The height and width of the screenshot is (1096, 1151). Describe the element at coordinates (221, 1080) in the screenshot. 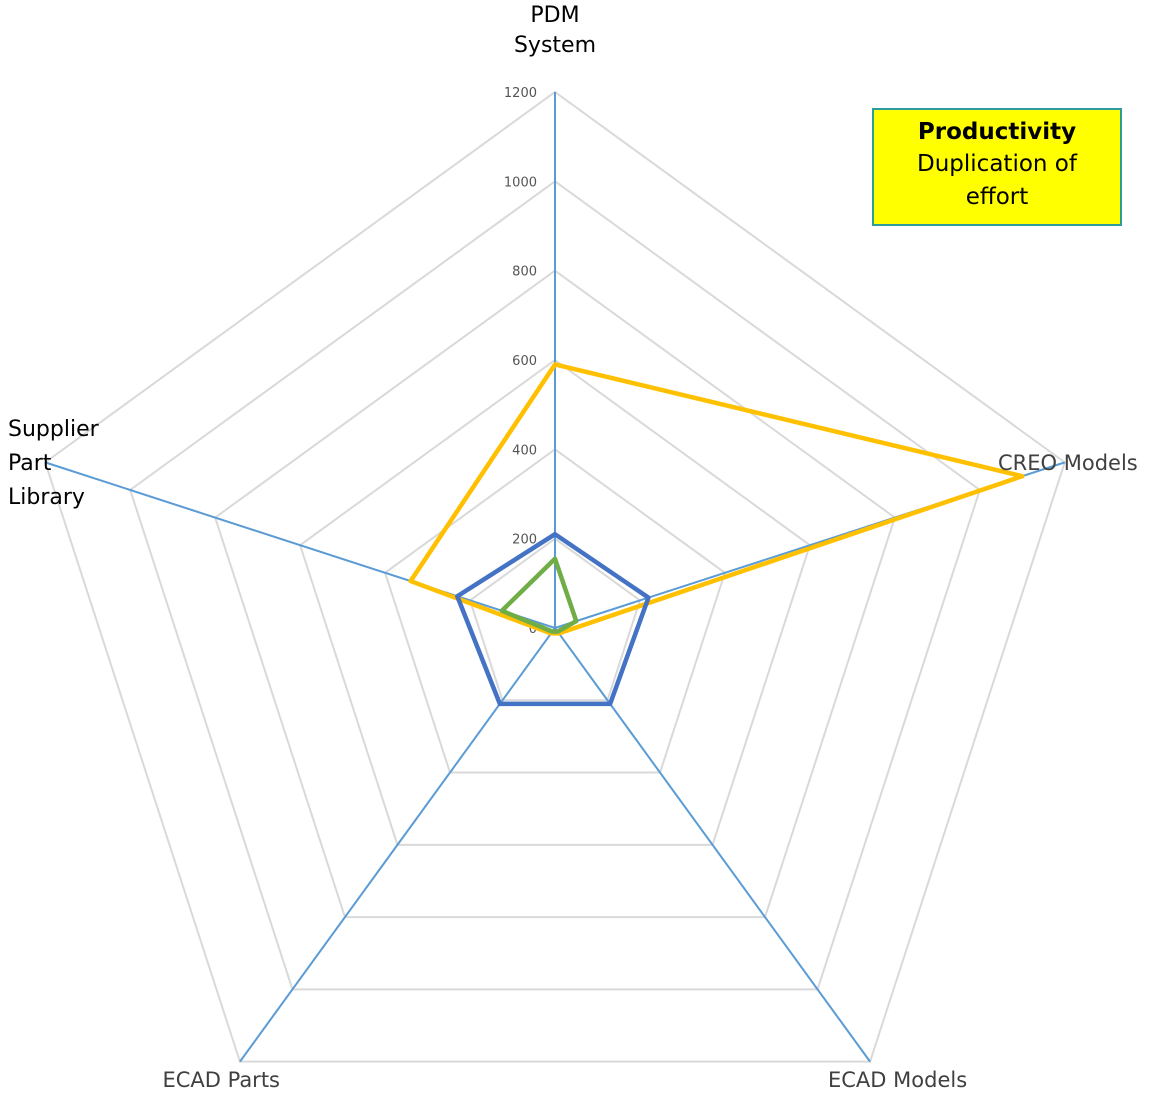

I see `category-label: ECAD Parts` at that location.